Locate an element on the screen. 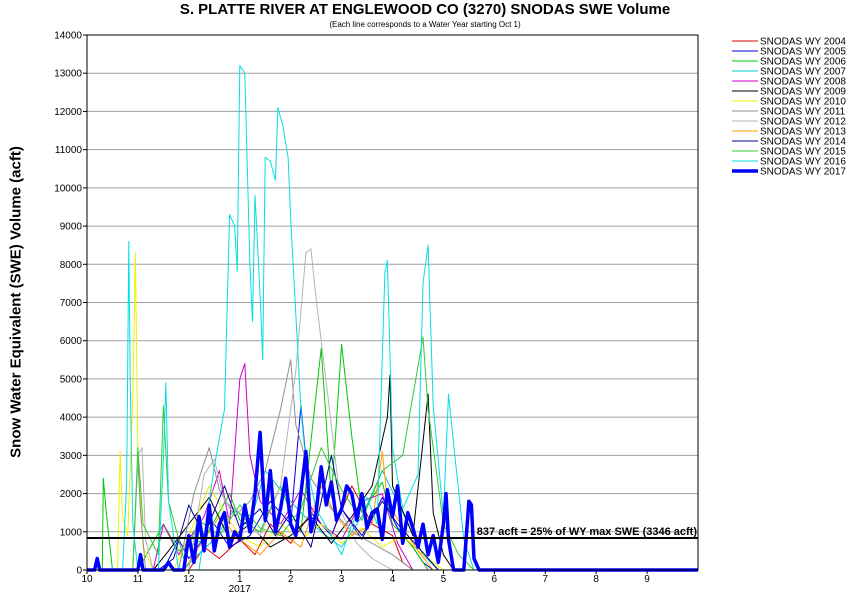 Image resolution: width=850 pixels, height=600 pixels. y-tick-label: 9000 is located at coordinates (71, 227).